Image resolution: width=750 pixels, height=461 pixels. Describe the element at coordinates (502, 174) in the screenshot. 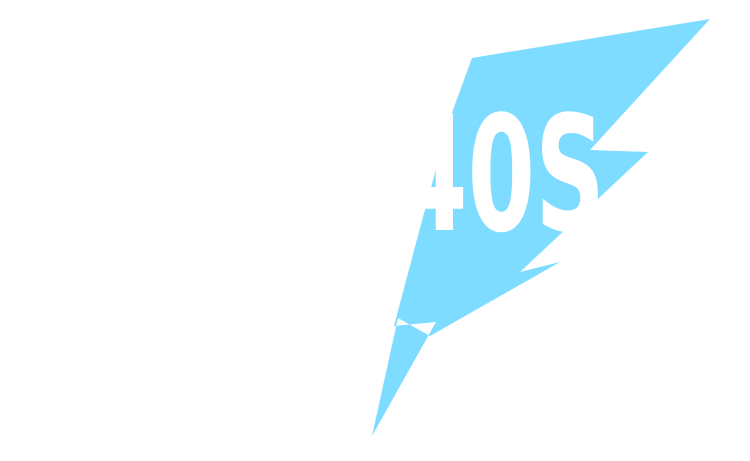

I see `logo-text: 40S` at that location.